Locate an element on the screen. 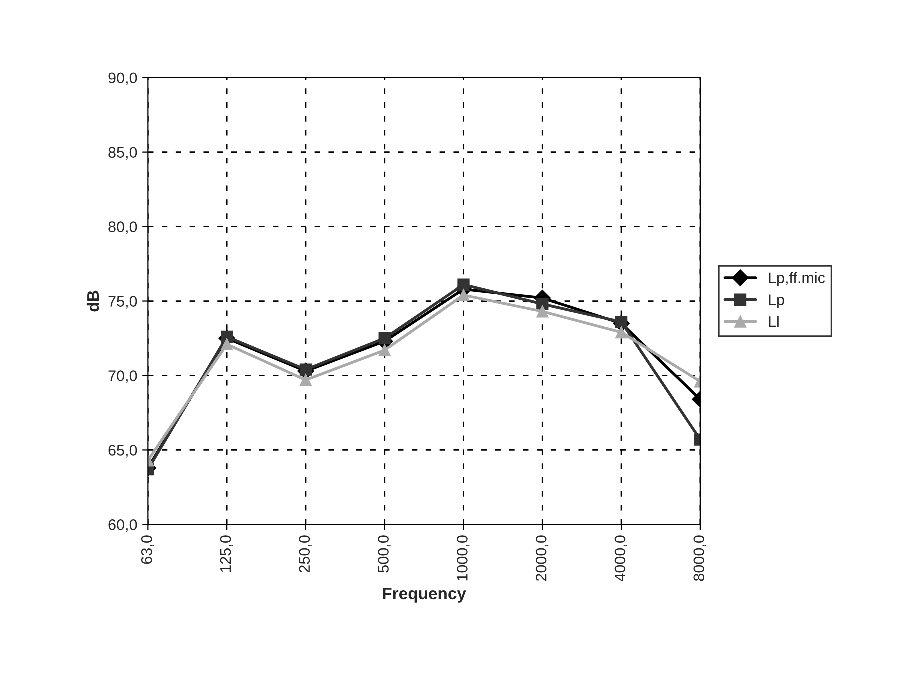  legend-label: Lp,ff.mic is located at coordinates (797, 279).